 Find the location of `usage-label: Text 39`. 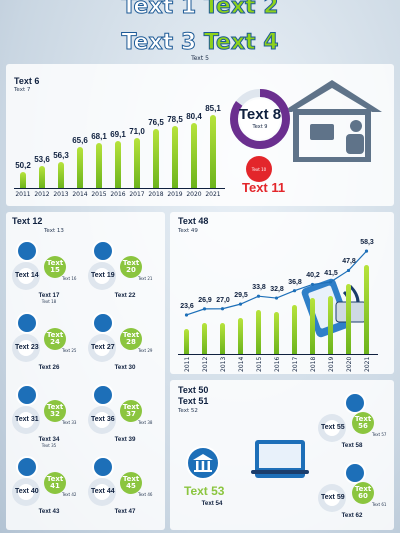

usage-label: Text 39 is located at coordinates (125, 439).